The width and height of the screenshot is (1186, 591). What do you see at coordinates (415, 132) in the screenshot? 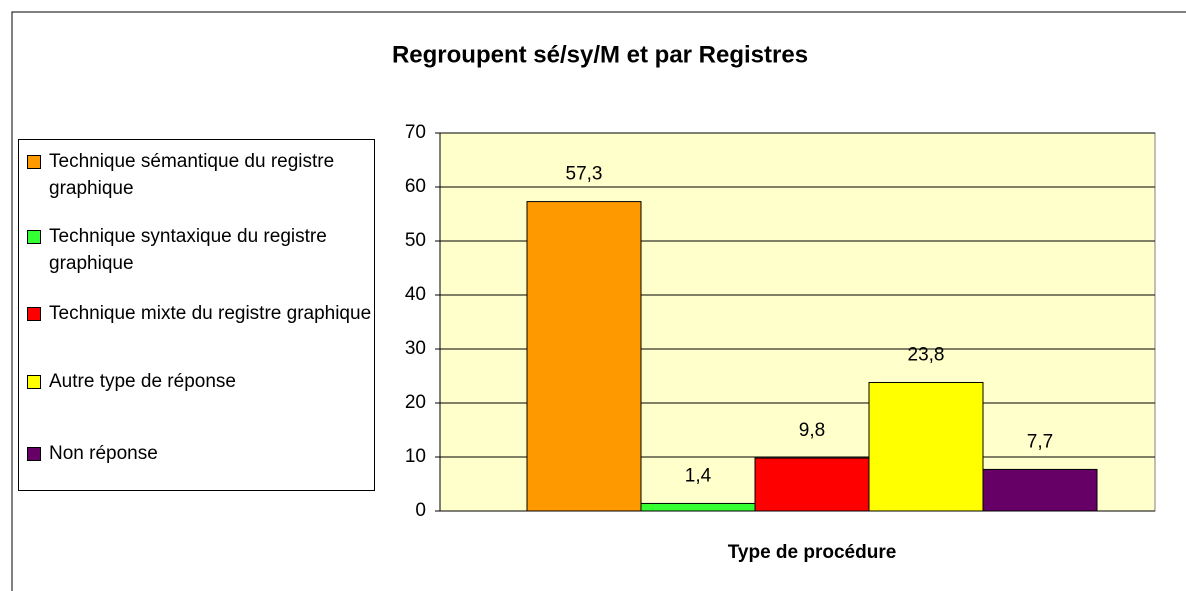
I see `y-tick-label: 70` at bounding box center [415, 132].